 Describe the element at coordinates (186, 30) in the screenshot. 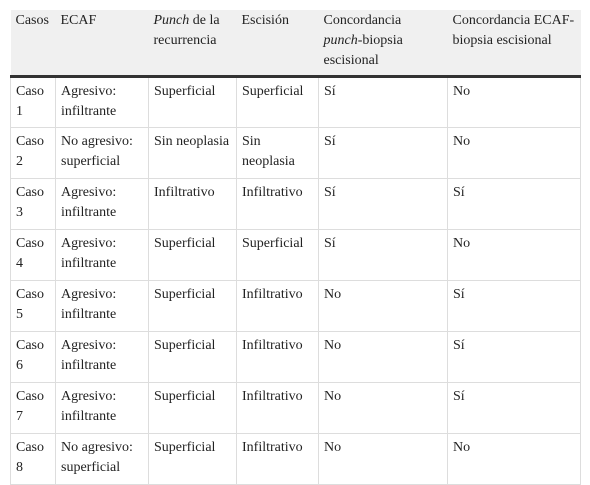

I see `header-text: de la recurrencia` at that location.